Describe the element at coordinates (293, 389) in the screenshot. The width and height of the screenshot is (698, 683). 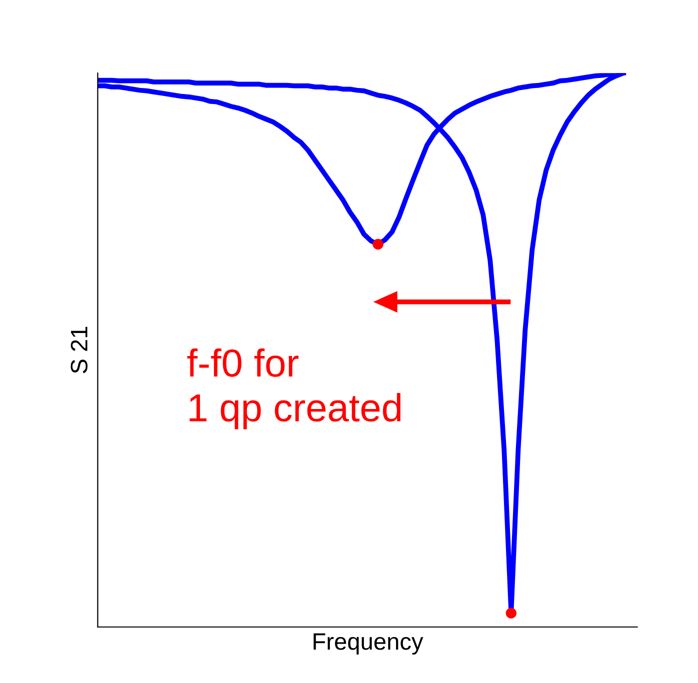
I see `annotation: f-f0 for 1 qp created` at that location.